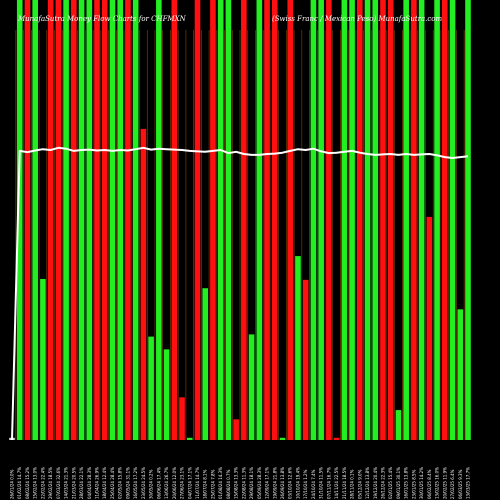 The width and height of the screenshot is (500, 500). What do you see at coordinates (73, 483) in the screenshot?
I see `x-tick-label: 21/03/24 20.5%` at bounding box center [73, 483].